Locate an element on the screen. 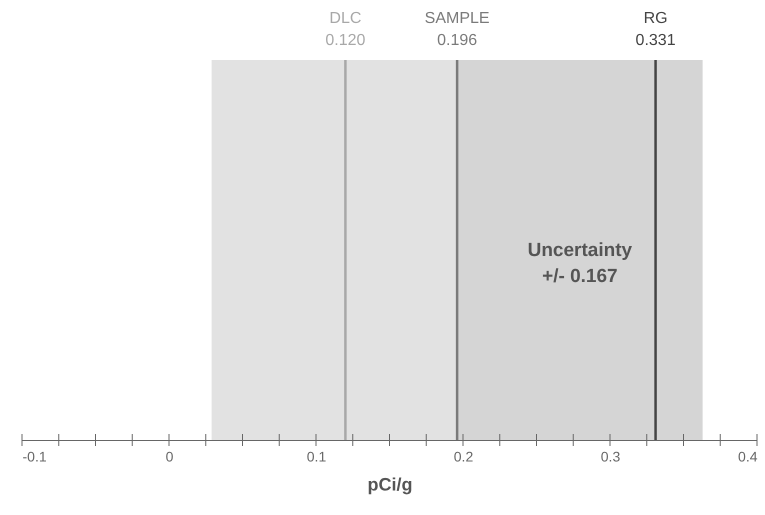 The image size is (765, 515). x-tick-label: 0.1 is located at coordinates (316, 456).